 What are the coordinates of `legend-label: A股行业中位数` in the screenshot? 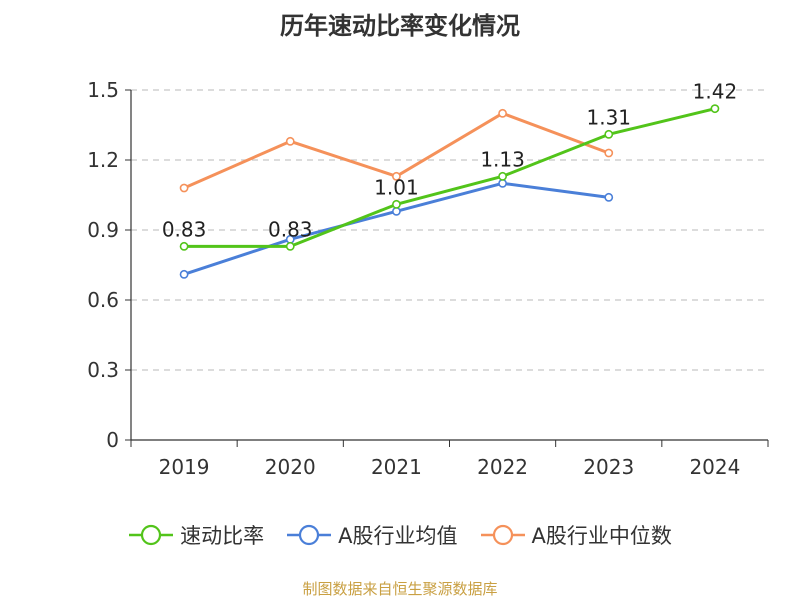 It's located at (601, 536).